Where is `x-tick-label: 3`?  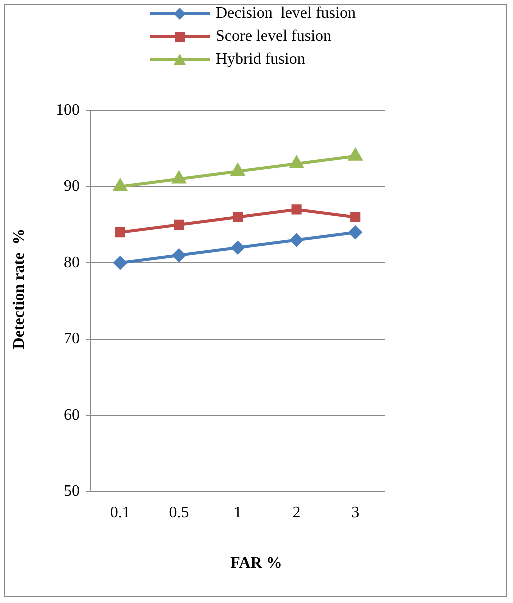
x-tick-label: 3 is located at coordinates (356, 513).